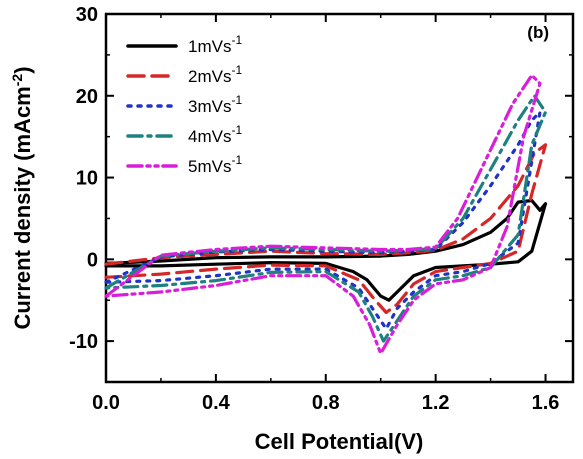 The image size is (583, 459). Describe the element at coordinates (215, 134) in the screenshot. I see `legend-label: 4mVs-1` at that location.